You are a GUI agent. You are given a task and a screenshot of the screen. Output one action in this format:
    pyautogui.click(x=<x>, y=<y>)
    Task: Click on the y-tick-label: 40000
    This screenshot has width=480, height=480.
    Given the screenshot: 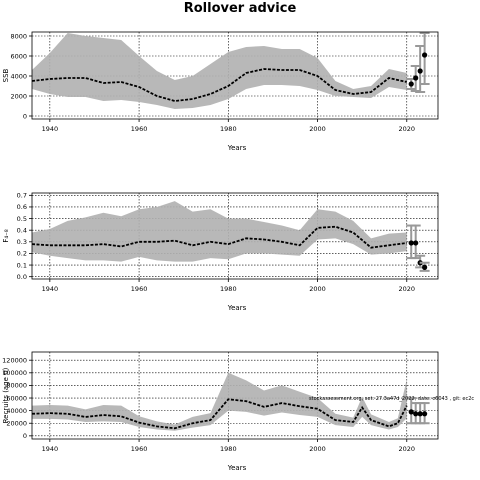 What is the action you would take?
    pyautogui.click(x=16, y=411)
    